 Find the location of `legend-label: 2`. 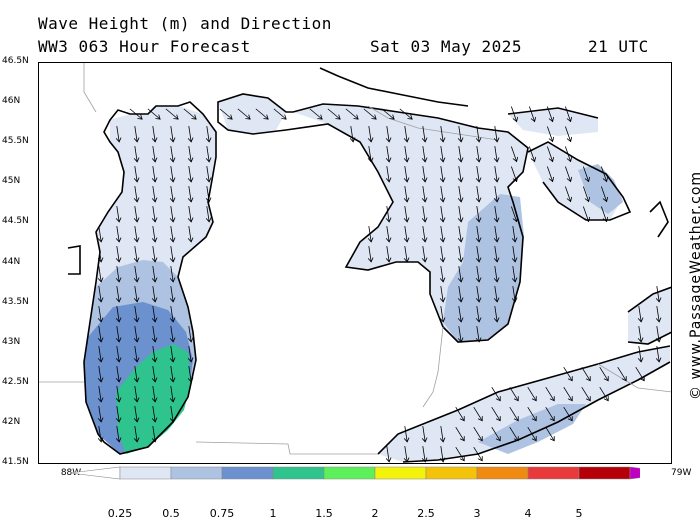

legend-label: 2 is located at coordinates (375, 513).